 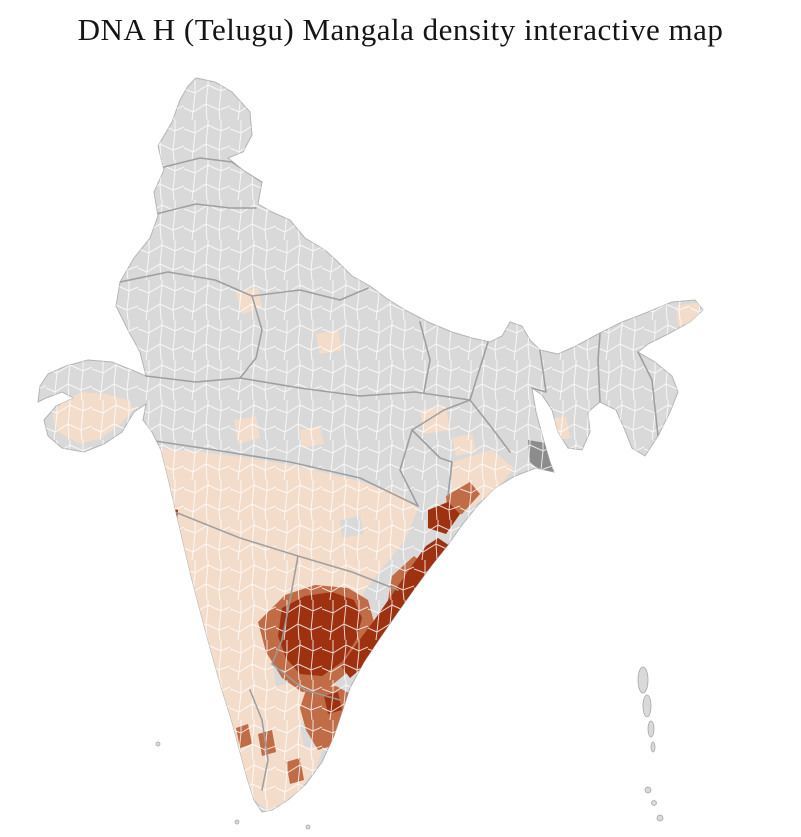 I want to click on islands, so click(x=409, y=748).